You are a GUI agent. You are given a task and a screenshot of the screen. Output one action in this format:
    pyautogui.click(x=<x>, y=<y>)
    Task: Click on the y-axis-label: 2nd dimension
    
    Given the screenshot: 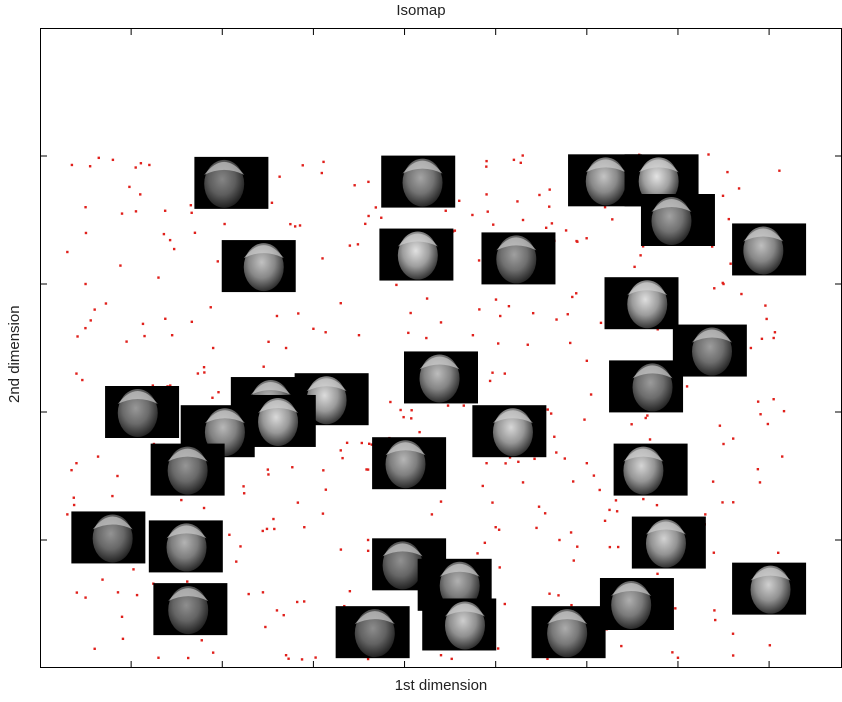 What is the action you would take?
    pyautogui.click(x=14, y=354)
    